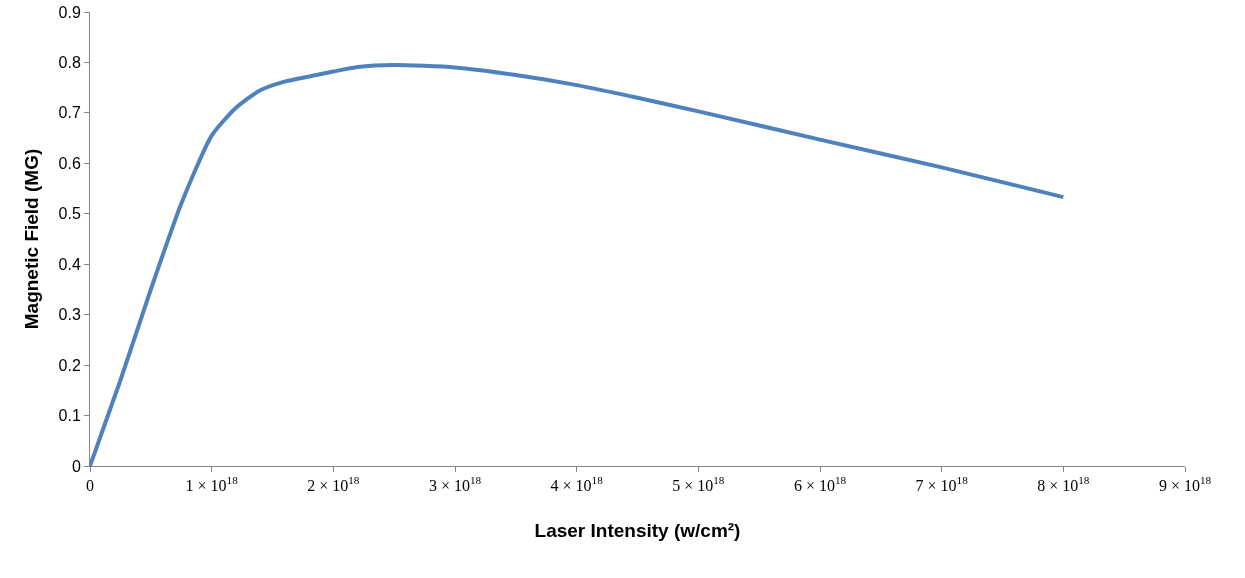 This screenshot has width=1245, height=578. Describe the element at coordinates (820, 484) in the screenshot. I see `x-tick-label: 6 × 10$^{18}$` at that location.